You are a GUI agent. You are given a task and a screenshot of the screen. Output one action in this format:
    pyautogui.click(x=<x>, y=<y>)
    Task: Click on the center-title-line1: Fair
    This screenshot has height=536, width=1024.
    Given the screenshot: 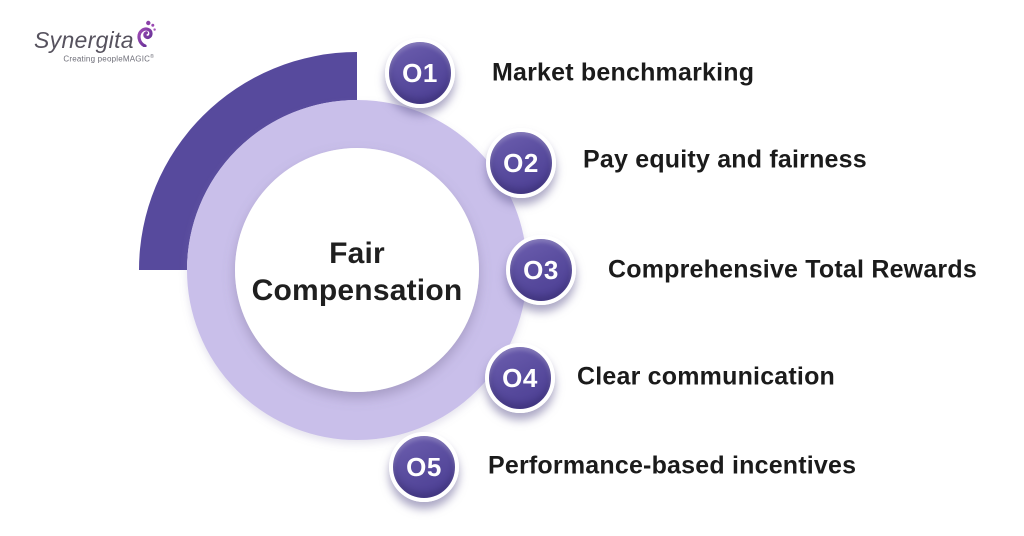 What is the action you would take?
    pyautogui.click(x=357, y=253)
    